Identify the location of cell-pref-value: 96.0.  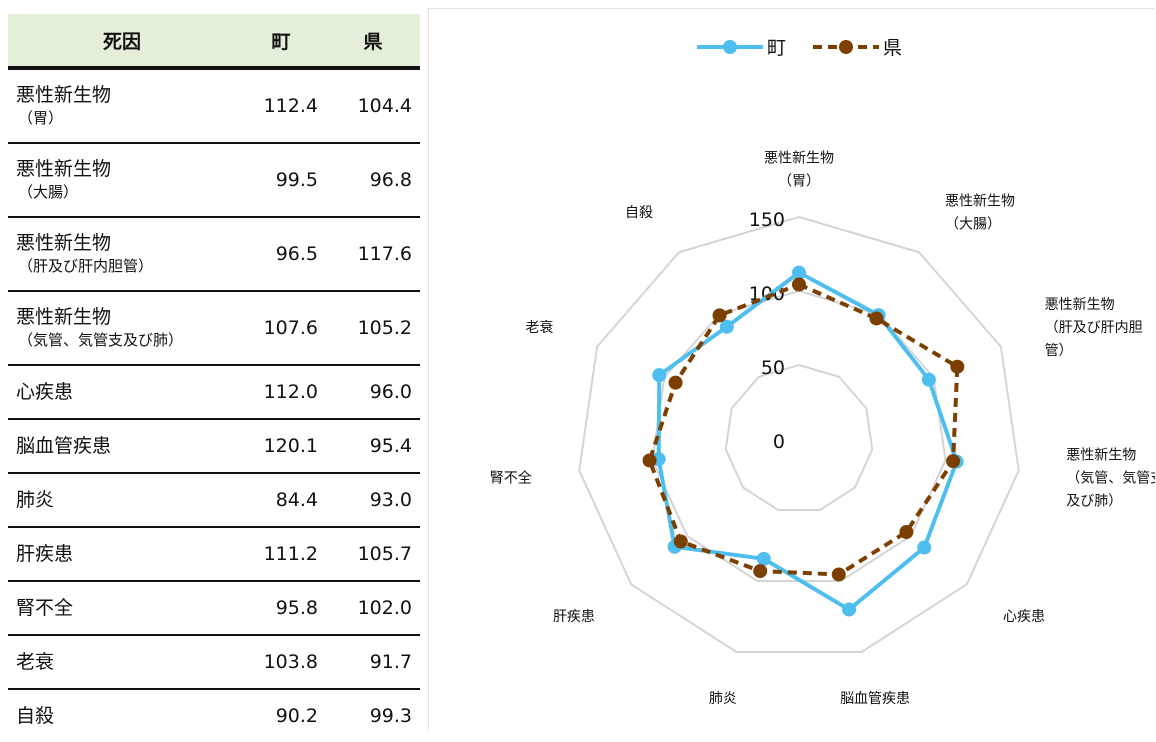
(373, 392).